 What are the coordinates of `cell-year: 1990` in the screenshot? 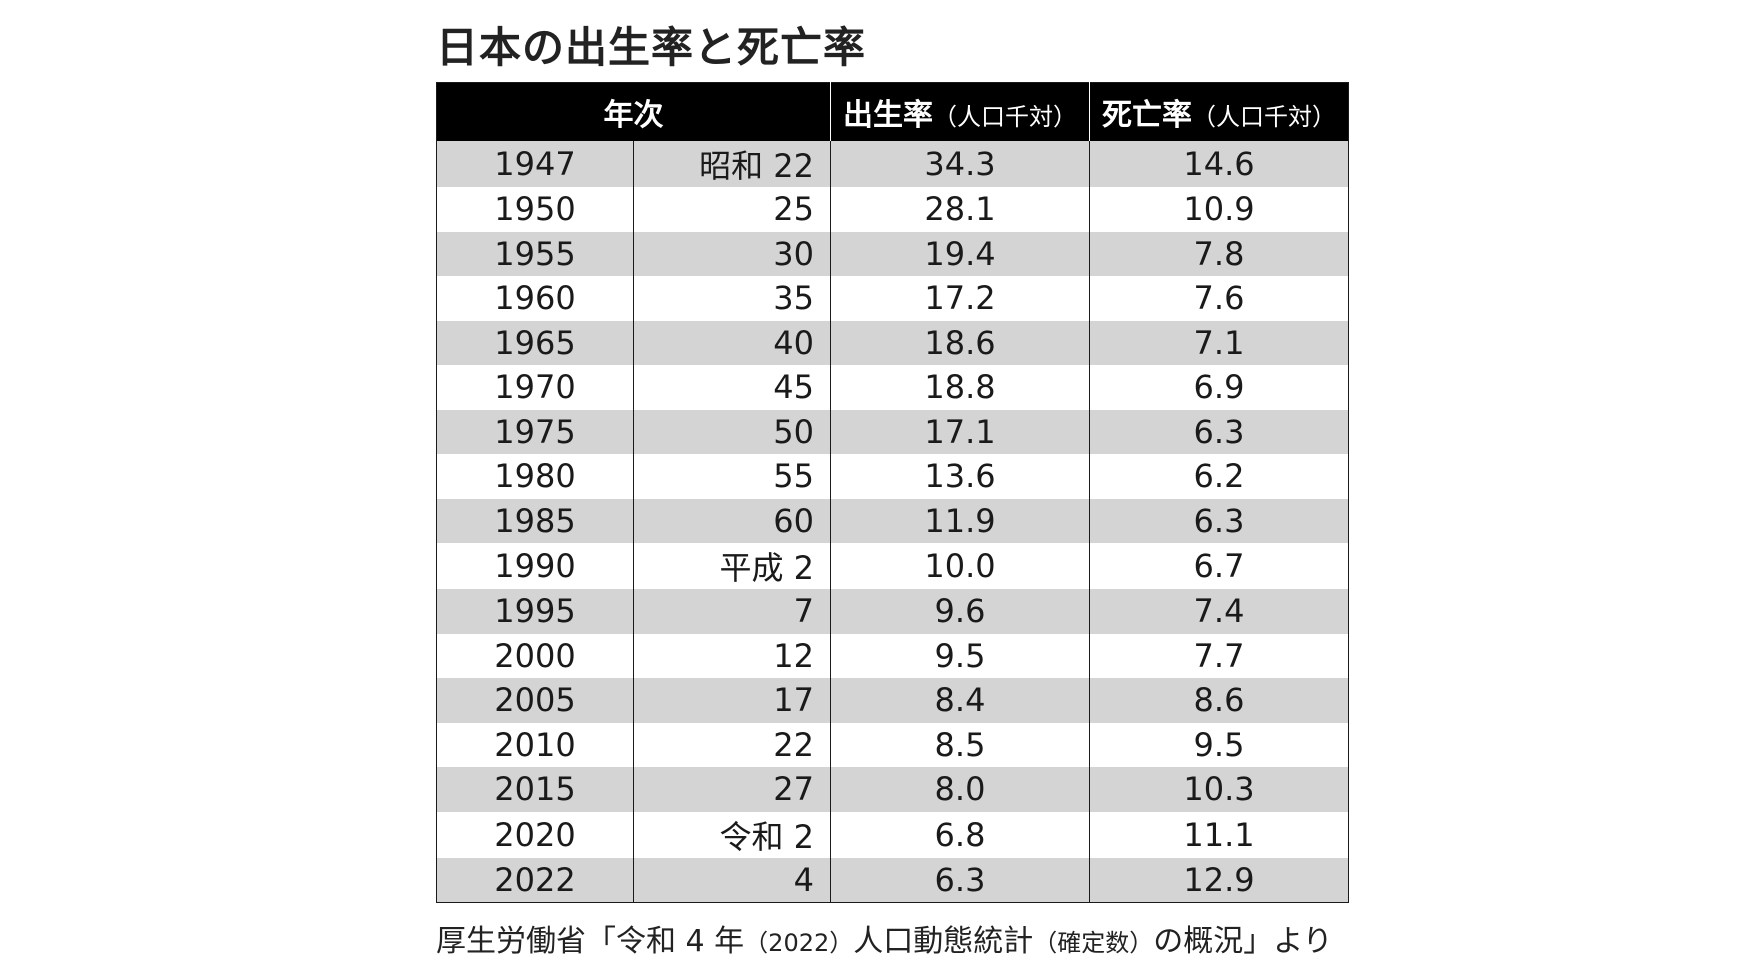 It's located at (535, 566).